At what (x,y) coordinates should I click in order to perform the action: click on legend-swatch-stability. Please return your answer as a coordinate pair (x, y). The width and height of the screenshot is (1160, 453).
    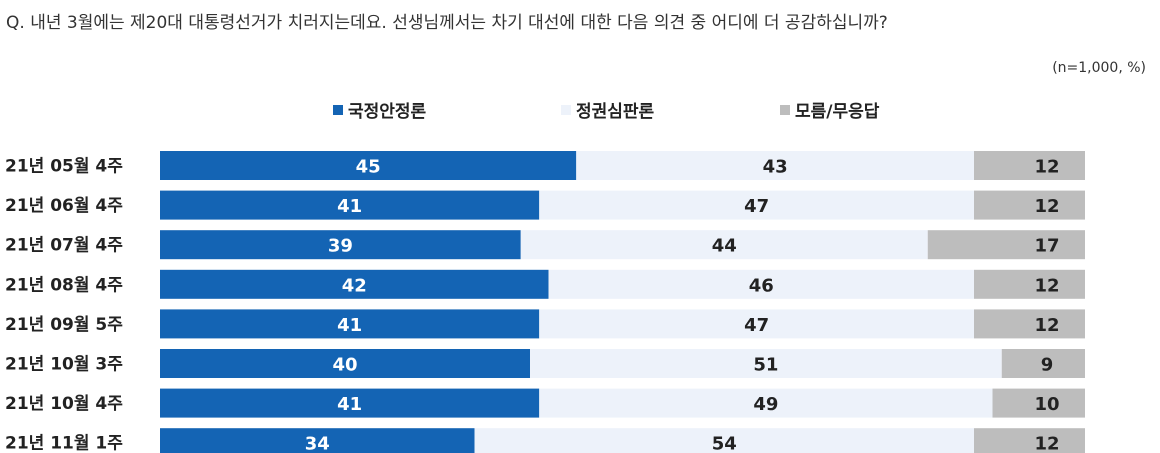
    Looking at the image, I should click on (338, 109).